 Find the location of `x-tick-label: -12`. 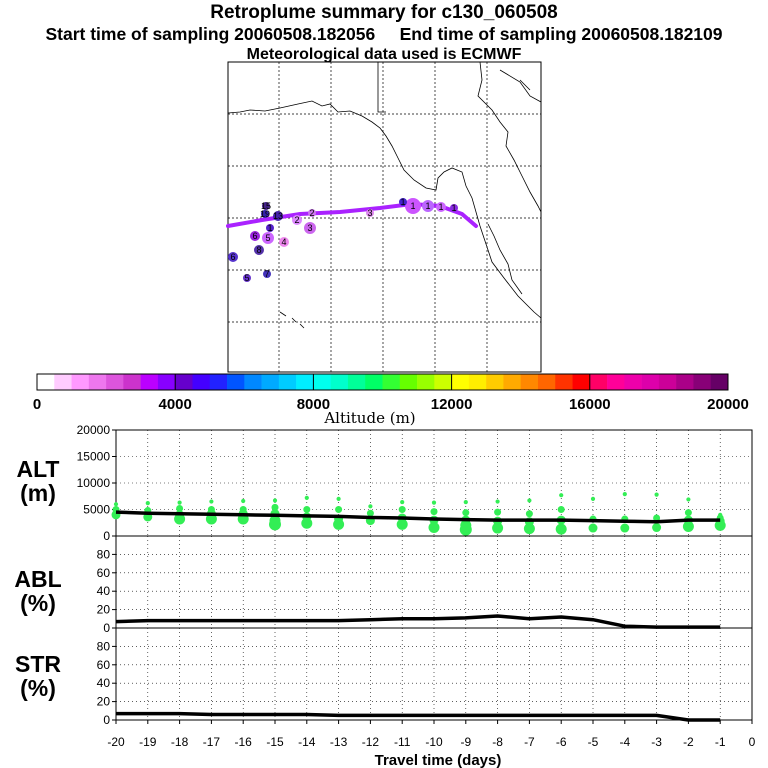

x-tick-label: -12 is located at coordinates (371, 742).